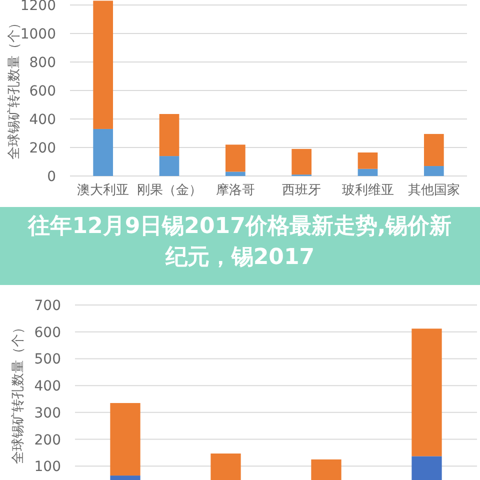  I want to click on x-tick-label: 玻利维亚, so click(368, 190).